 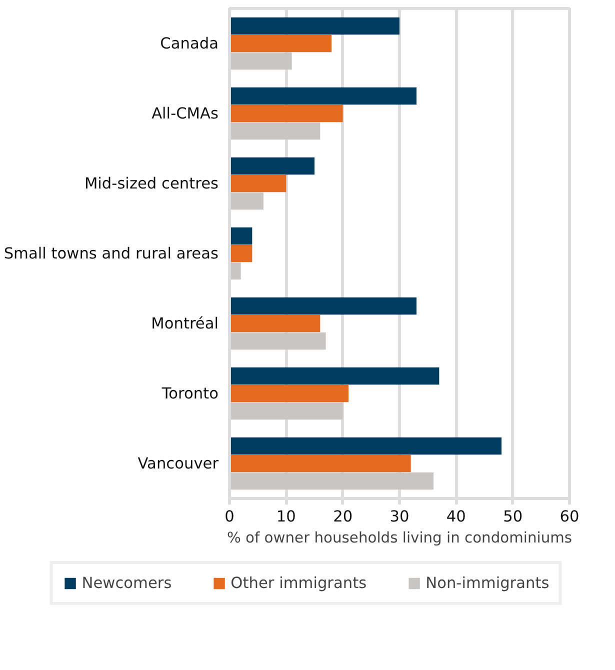 I want to click on y-tick-label: Mid-sized centres, so click(x=151, y=183).